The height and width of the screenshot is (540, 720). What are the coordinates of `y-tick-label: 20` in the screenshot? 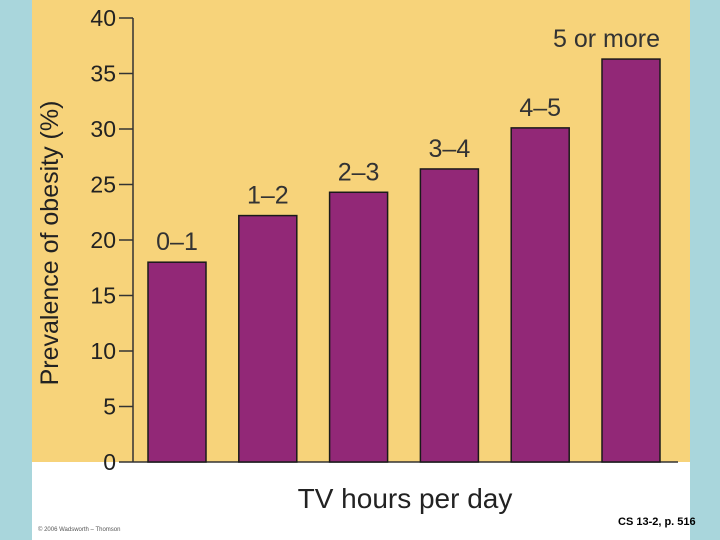 It's located at (103, 240).